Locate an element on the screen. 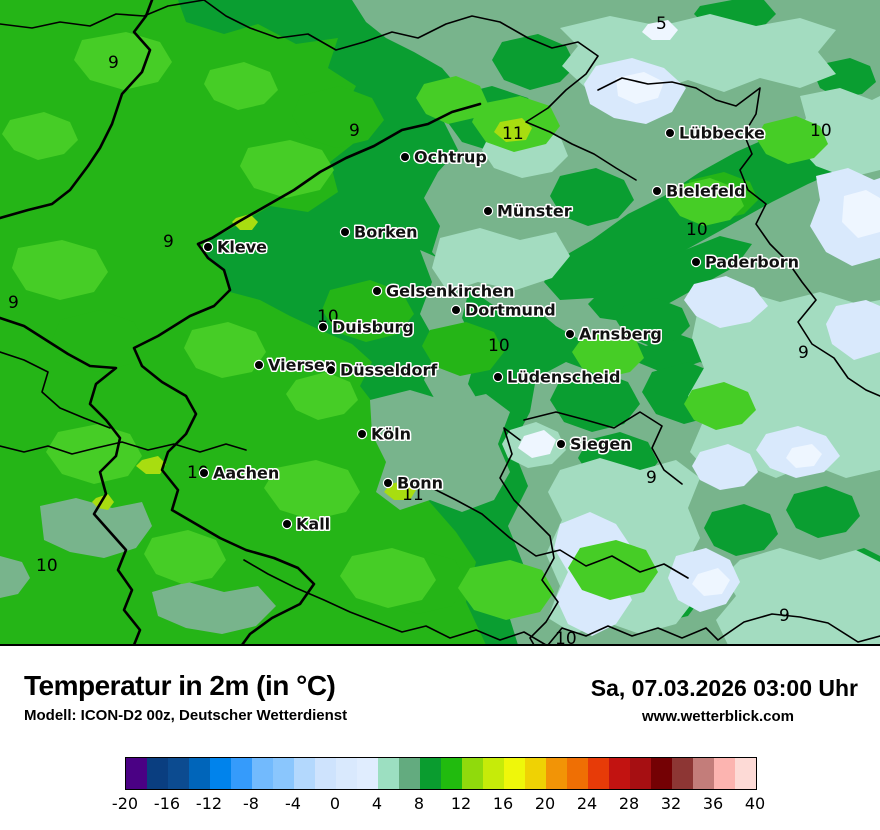 The height and width of the screenshot is (830, 880). temp-value-label: 11 is located at coordinates (413, 495).